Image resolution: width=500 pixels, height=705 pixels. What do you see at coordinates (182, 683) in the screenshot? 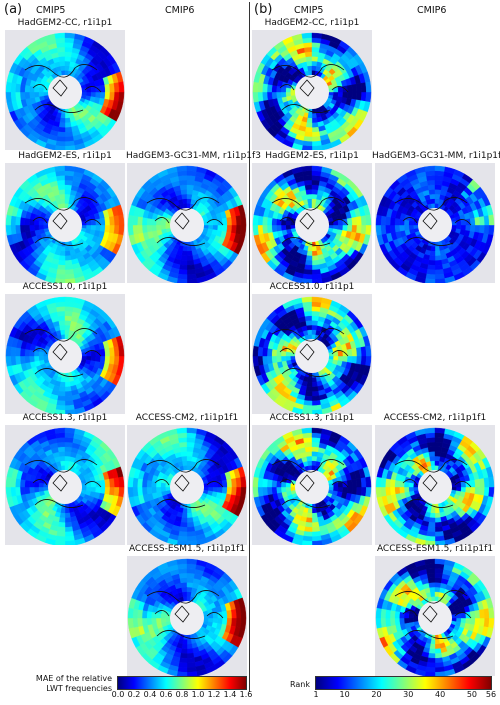
I see `colorbar-a` at bounding box center [182, 683].